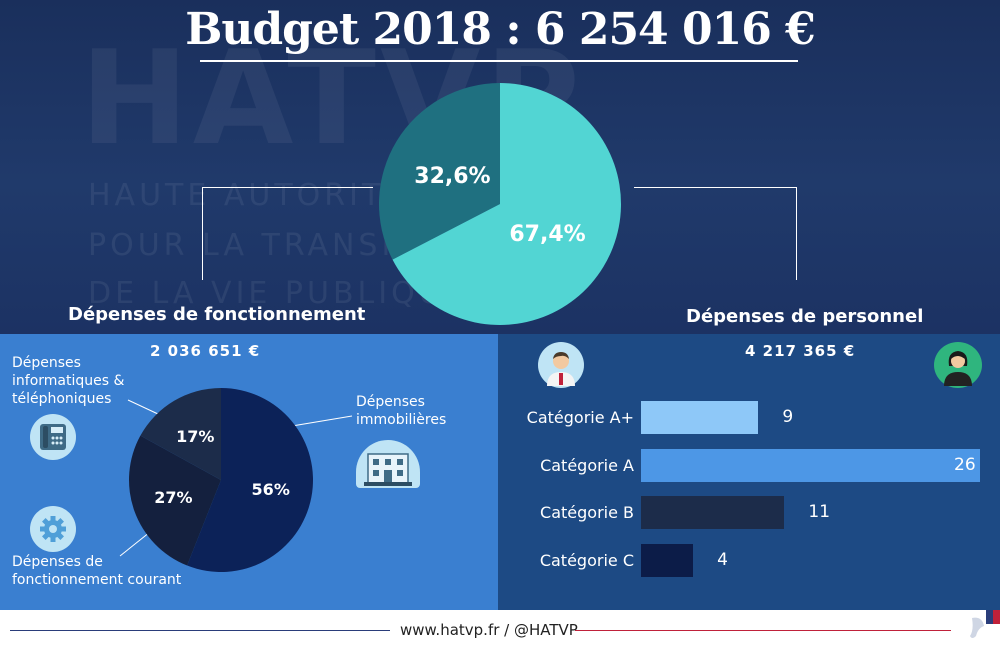 Image resolution: width=1000 pixels, height=650 pixels. Describe the element at coordinates (985, 624) in the screenshot. I see `marianne-flag-icon` at that location.